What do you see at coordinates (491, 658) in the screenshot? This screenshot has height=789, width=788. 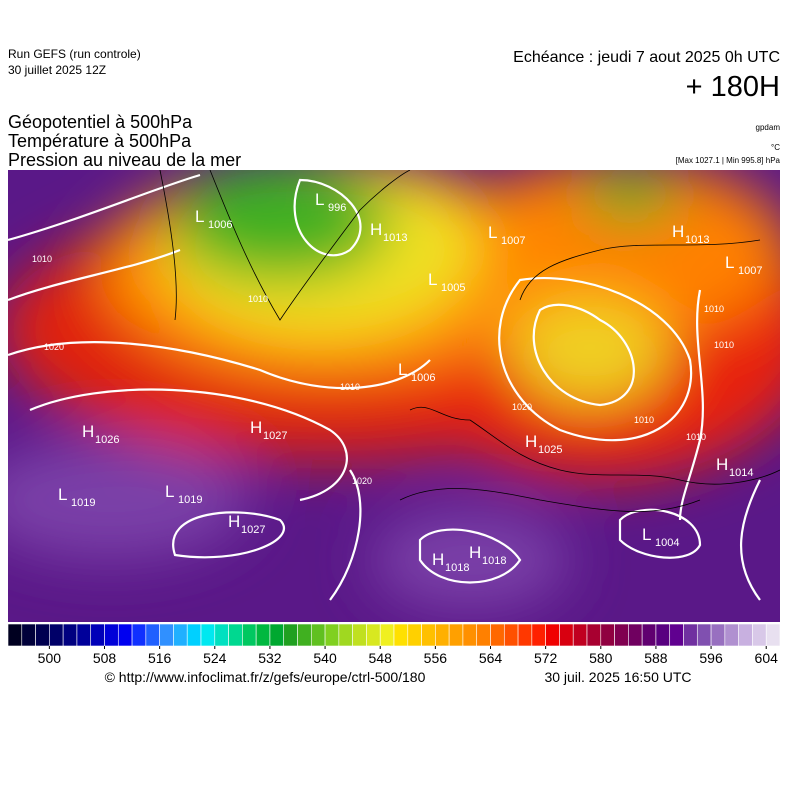 I see `colorbar-label: 564` at bounding box center [491, 658].